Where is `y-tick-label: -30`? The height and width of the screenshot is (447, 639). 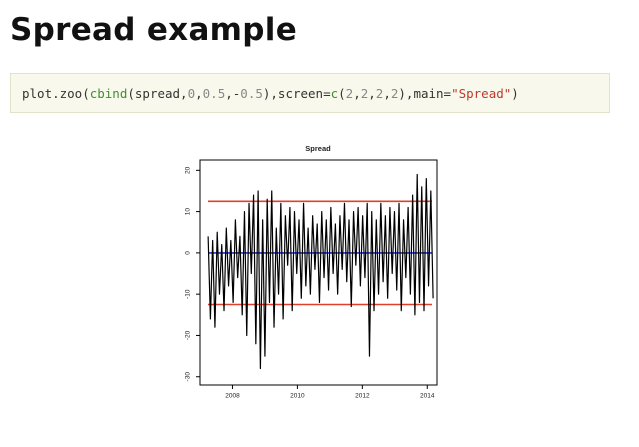
y-tick-label: -30 is located at coordinates (188, 377).